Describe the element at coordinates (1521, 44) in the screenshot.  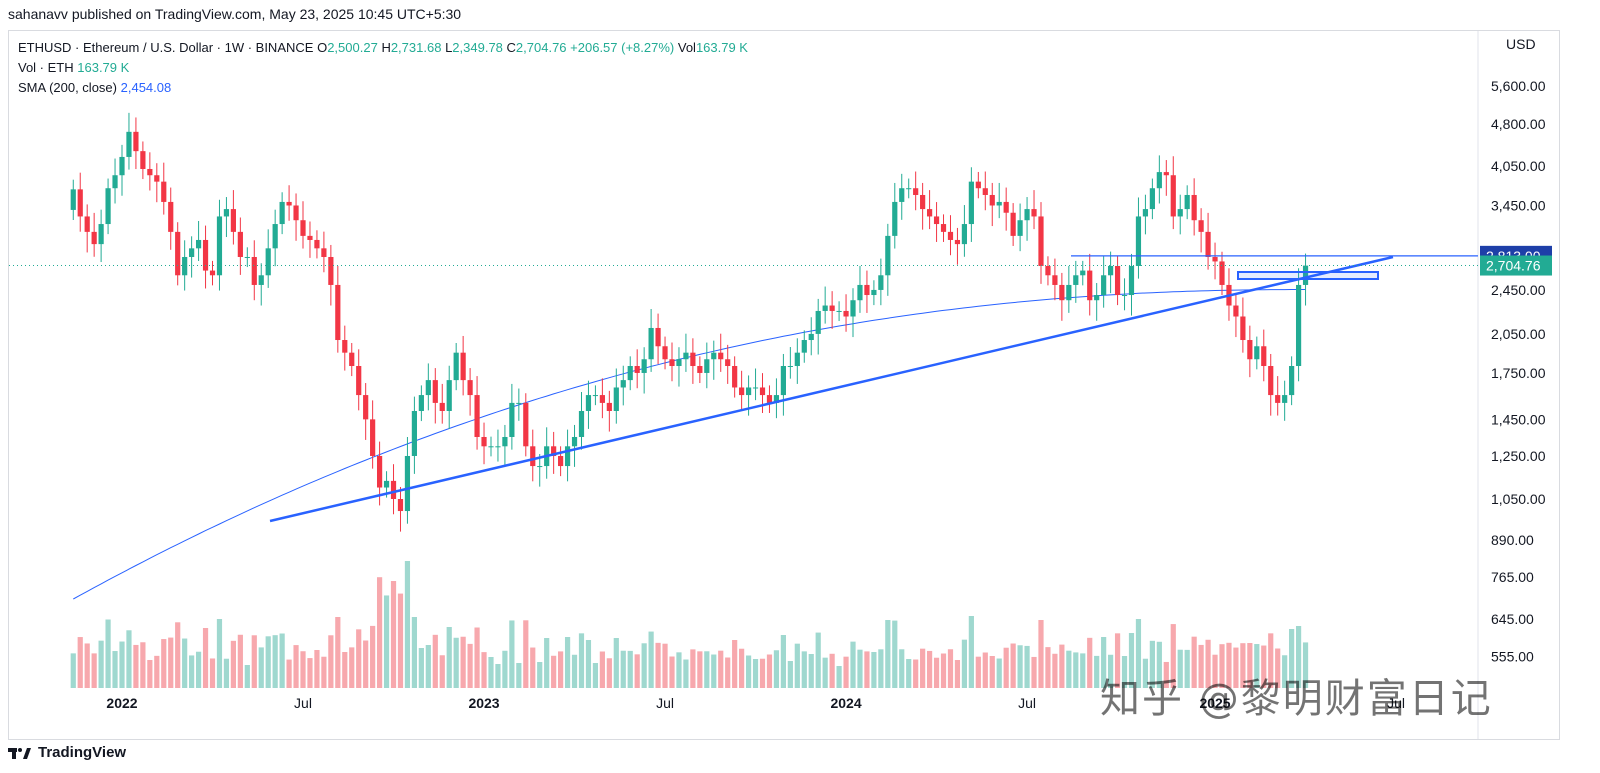
I see `currency-label: USD` at that location.